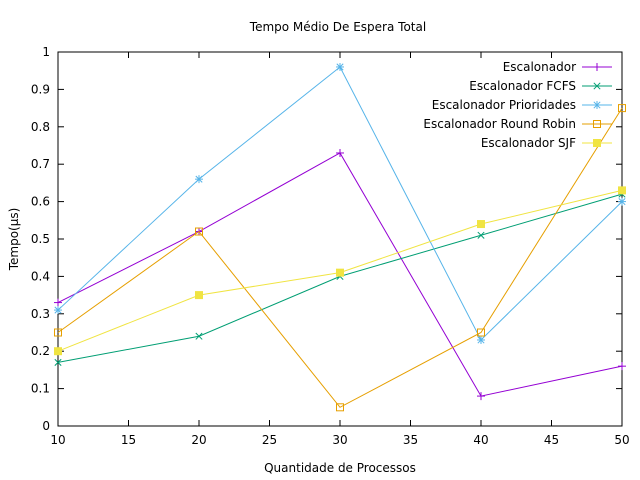  What do you see at coordinates (480, 440) in the screenshot?
I see `x-tick-label: 40` at bounding box center [480, 440].